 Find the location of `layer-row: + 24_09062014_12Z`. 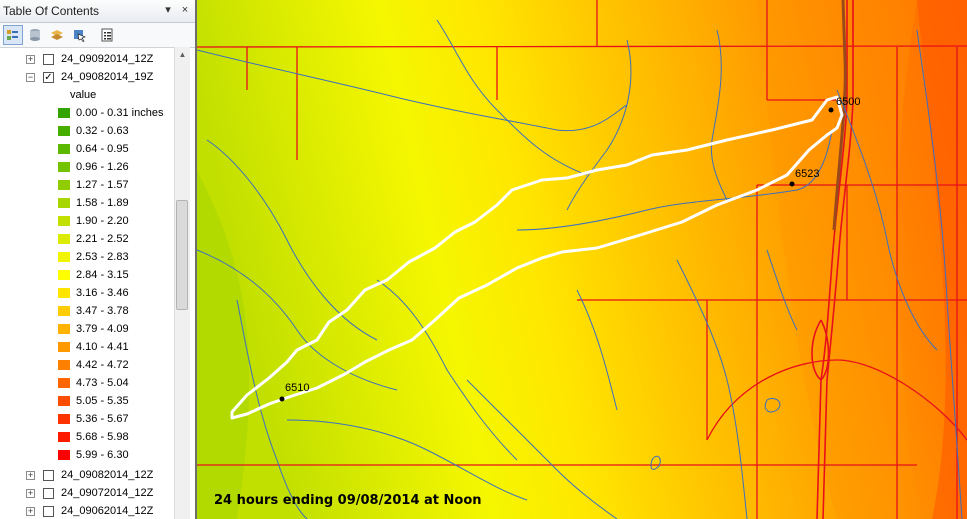

layer-row: + 24_09062014_12Z is located at coordinates (87, 510).